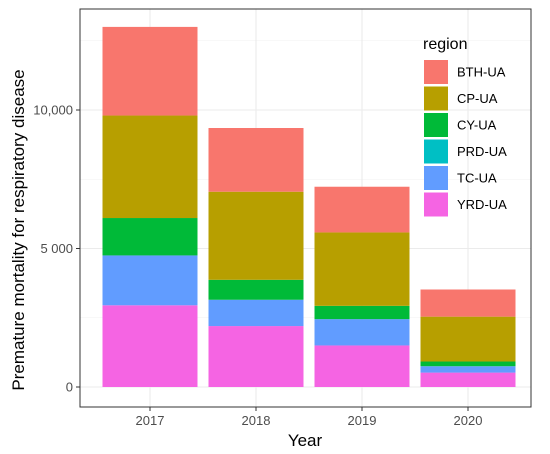 The height and width of the screenshot is (454, 550). What do you see at coordinates (477, 178) in the screenshot?
I see `legend-label-tc-ua: TC-UA` at bounding box center [477, 178].